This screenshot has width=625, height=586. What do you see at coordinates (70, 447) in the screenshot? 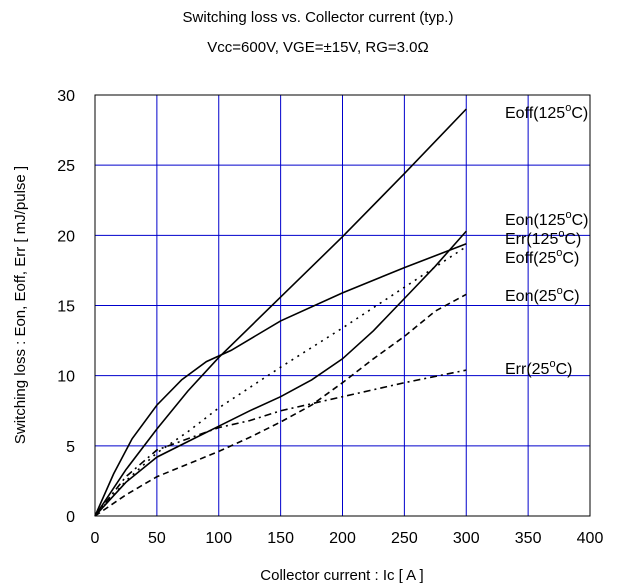
I see `y-tick-label: 5` at bounding box center [70, 447].